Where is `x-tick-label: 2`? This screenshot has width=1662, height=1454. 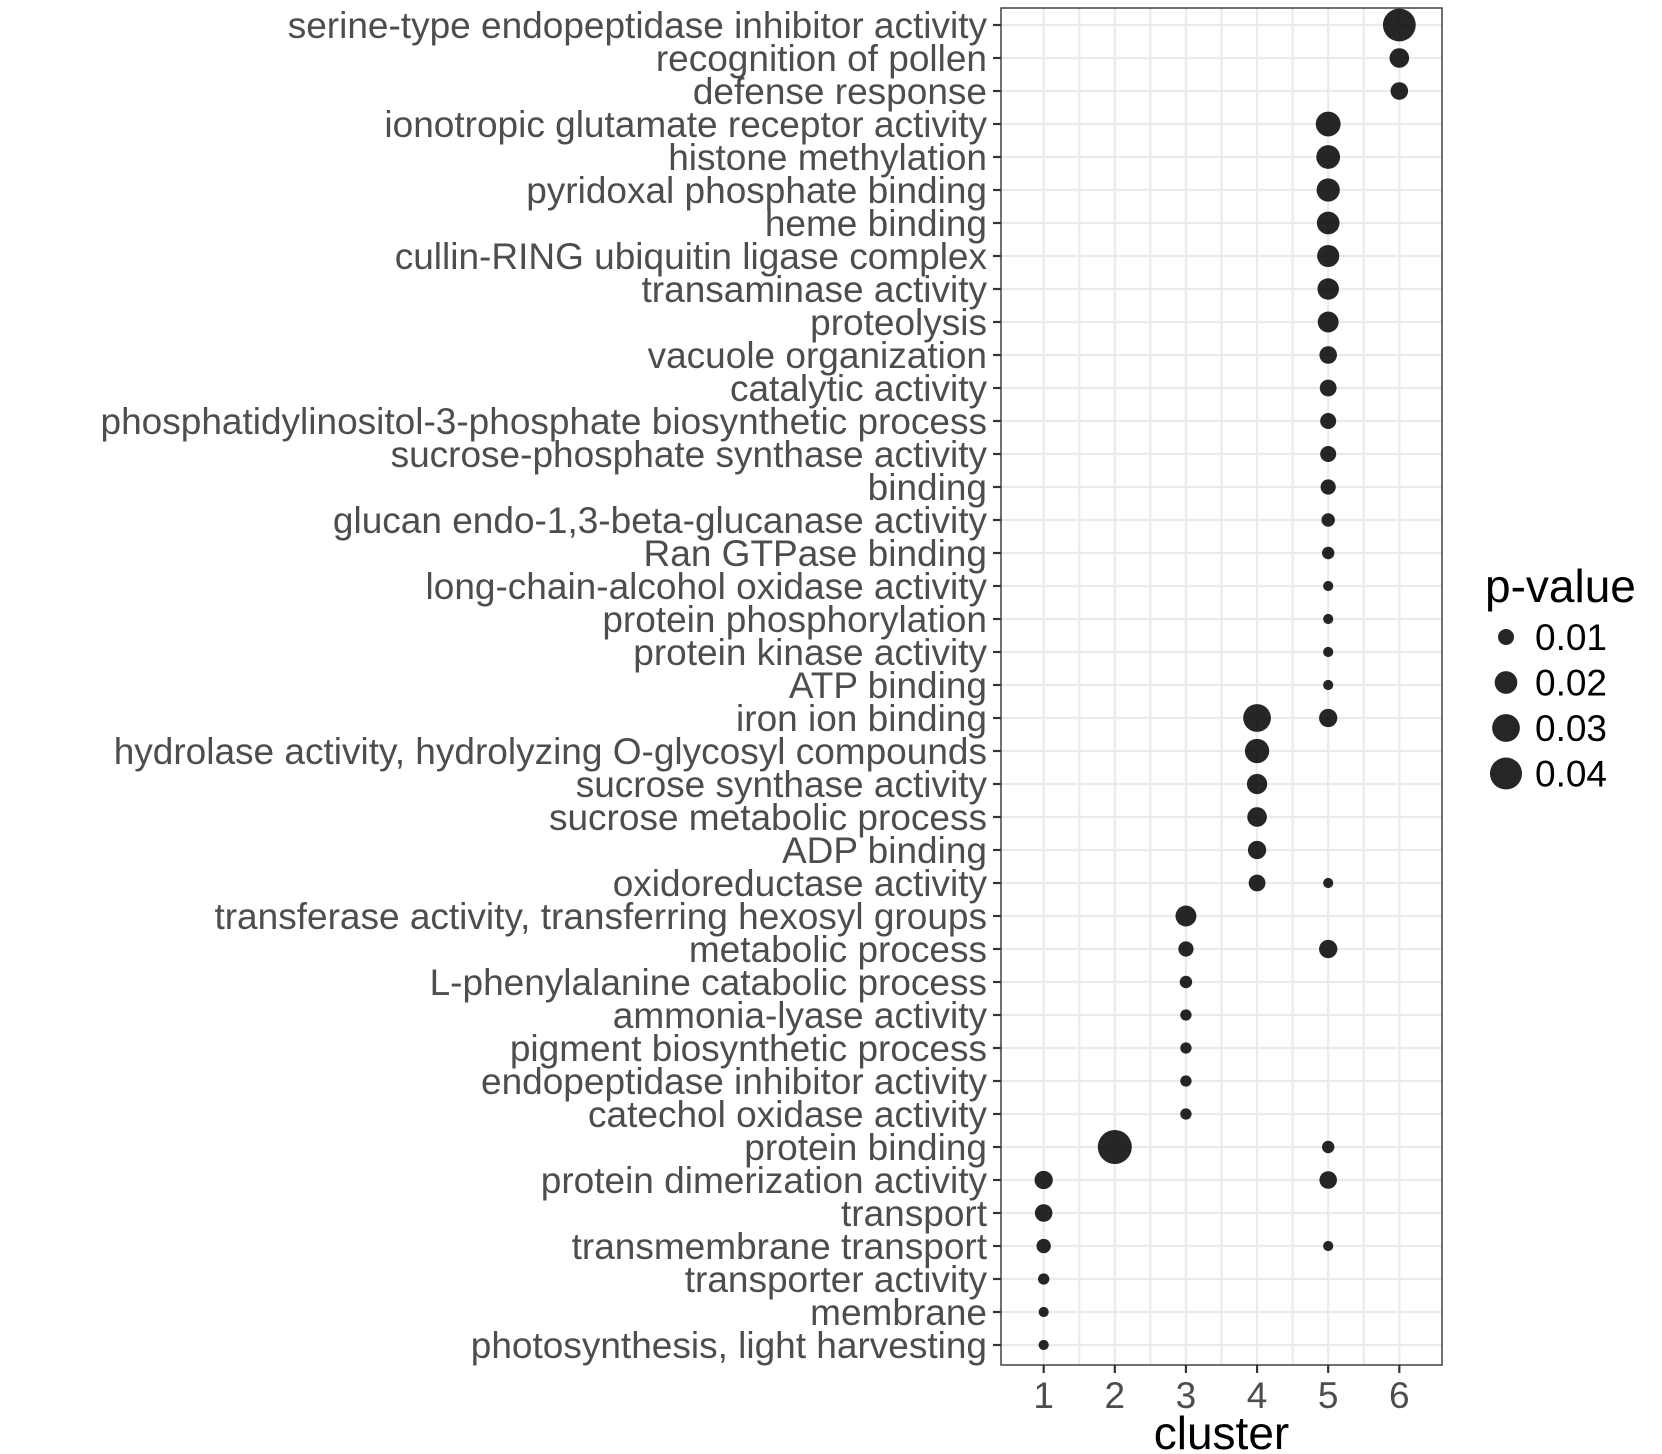
x-tick-label: 2 is located at coordinates (1115, 1395).